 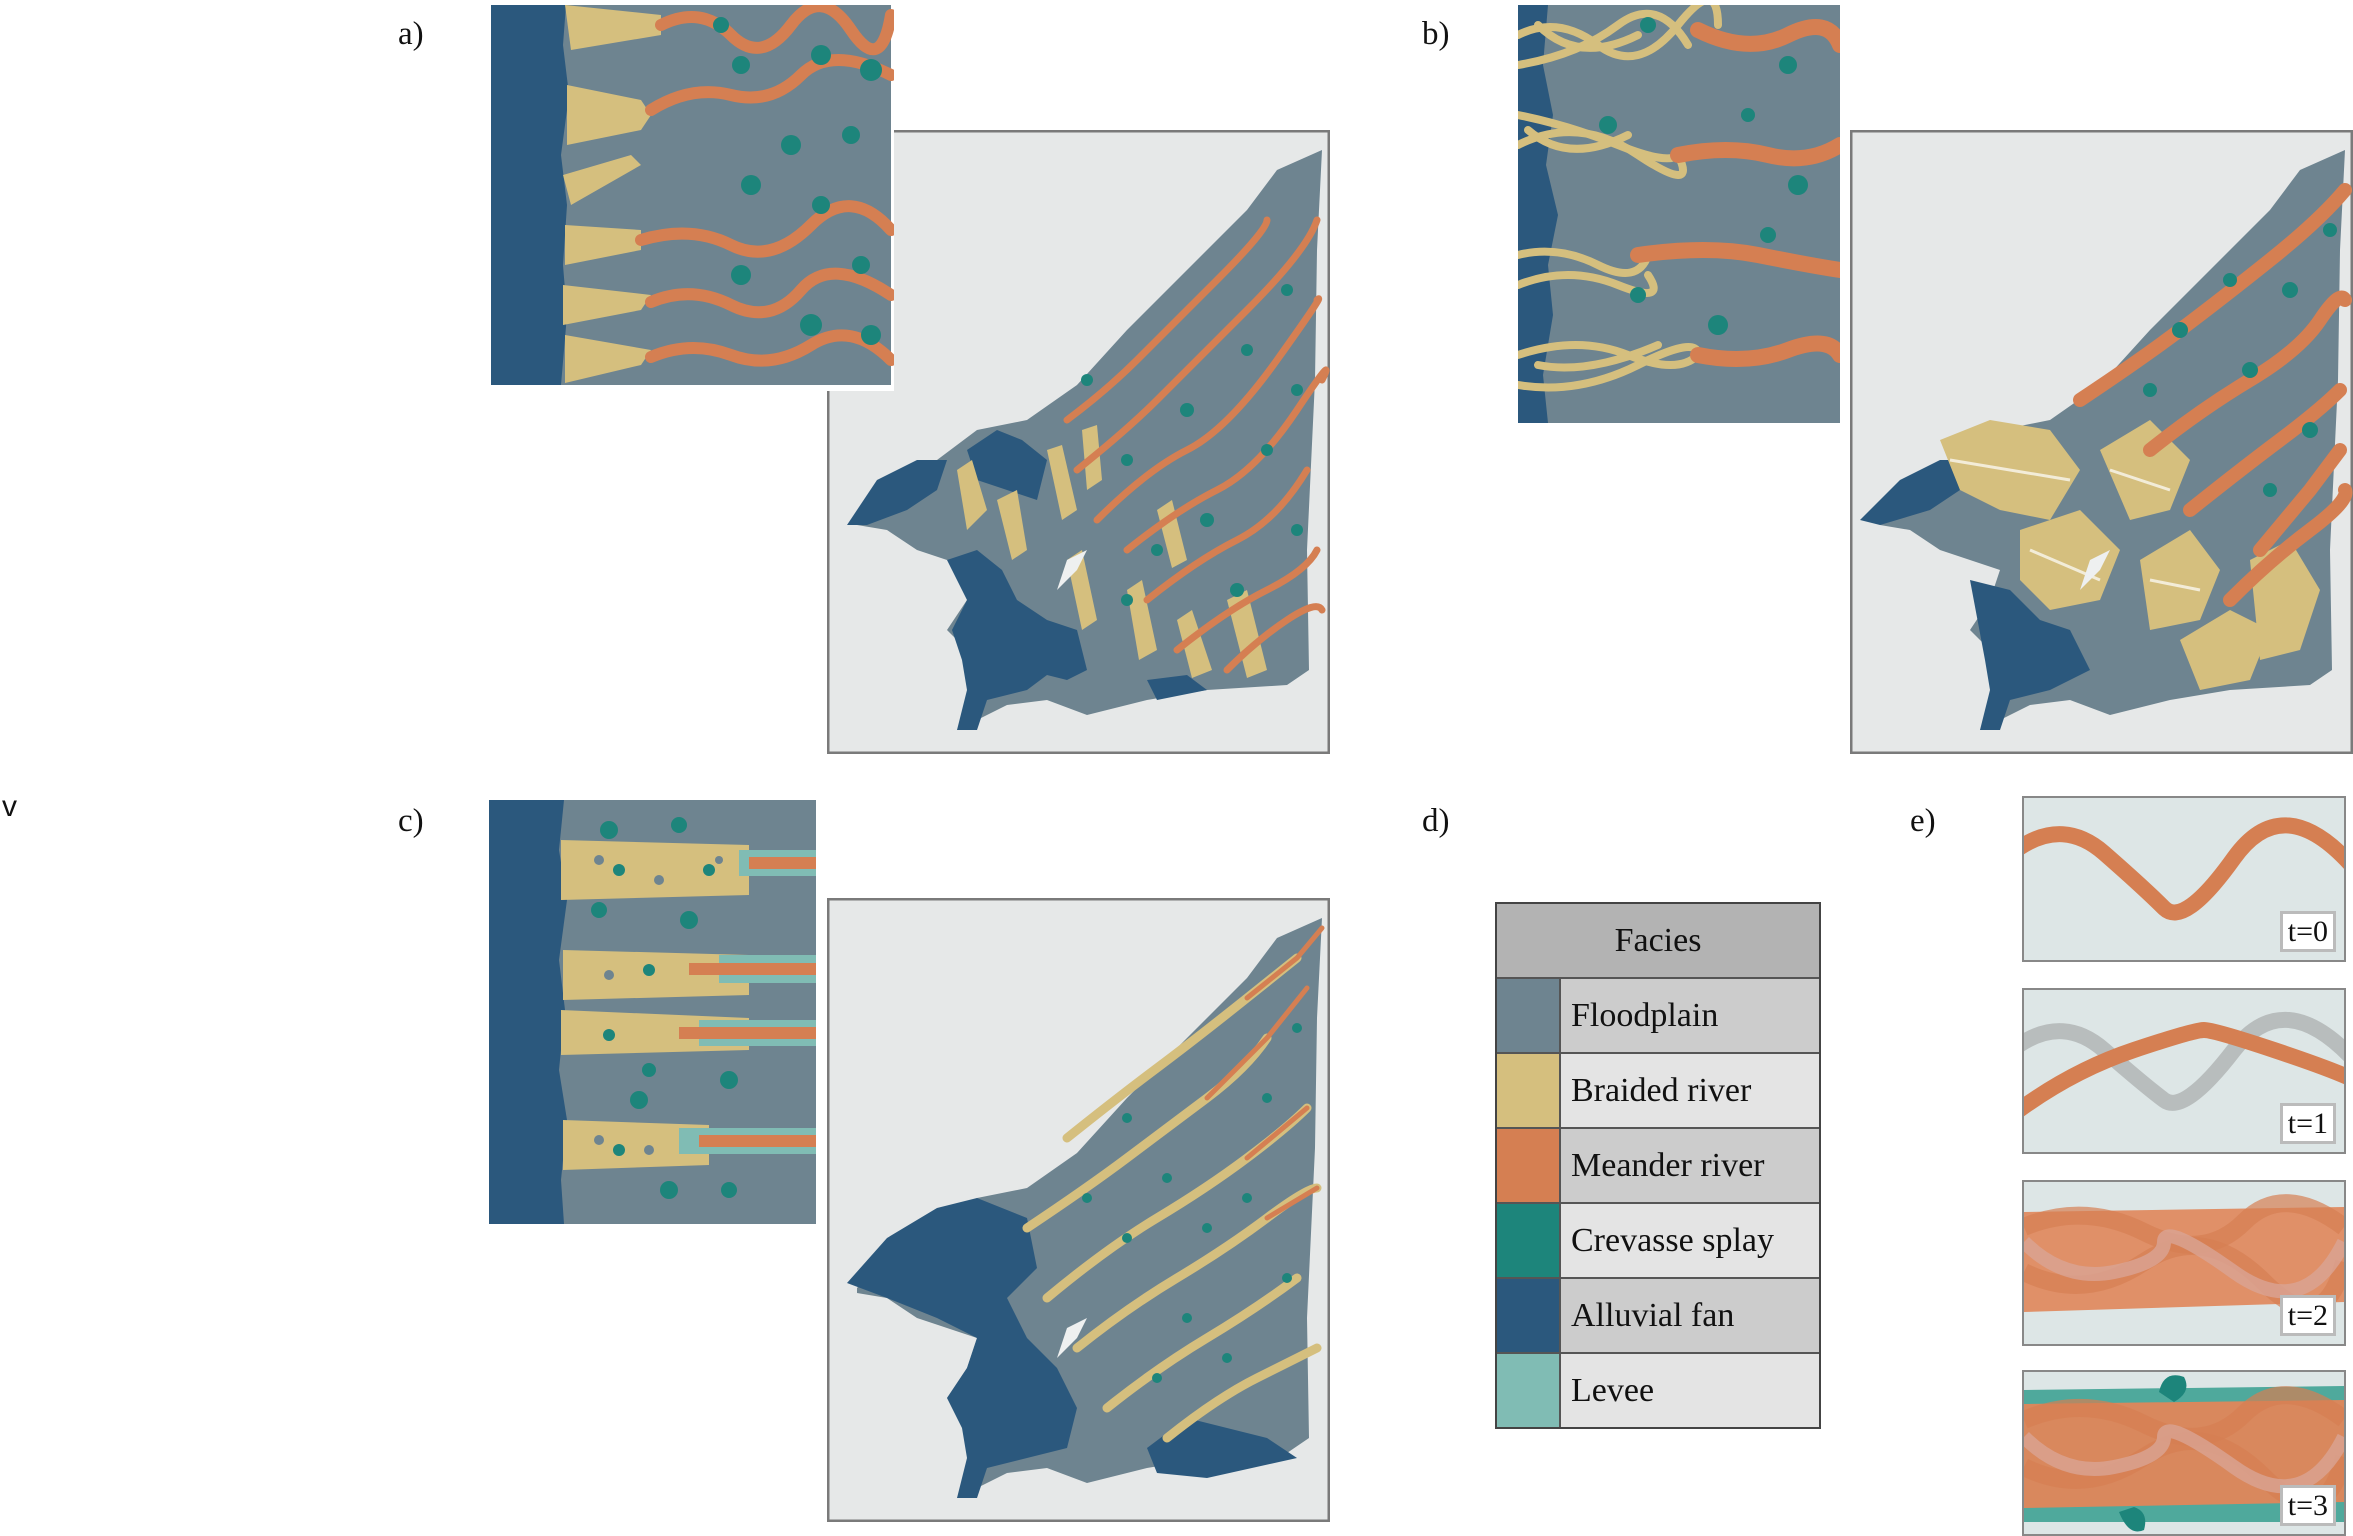 What do you see at coordinates (1529, 1165) in the screenshot?
I see `legend-swatch-meander-river` at bounding box center [1529, 1165].